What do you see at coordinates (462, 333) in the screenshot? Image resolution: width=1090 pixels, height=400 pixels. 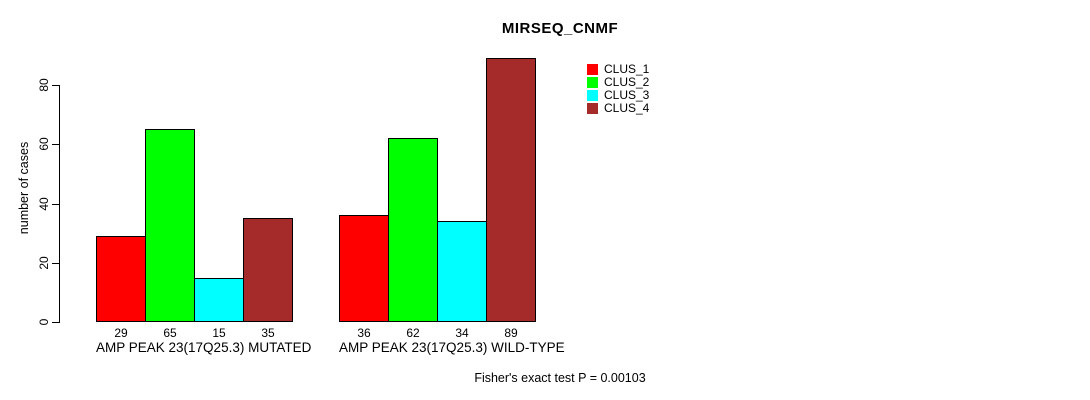 I see `bar-value-label: 34` at bounding box center [462, 333].